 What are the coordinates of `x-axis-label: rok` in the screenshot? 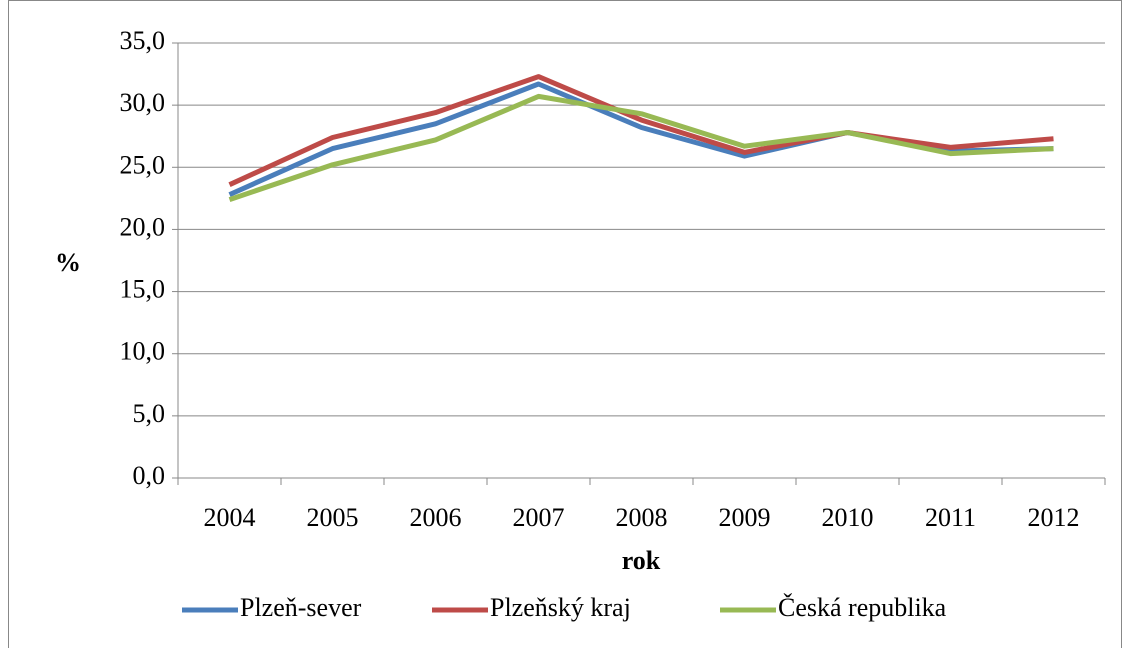 It's located at (641, 560).